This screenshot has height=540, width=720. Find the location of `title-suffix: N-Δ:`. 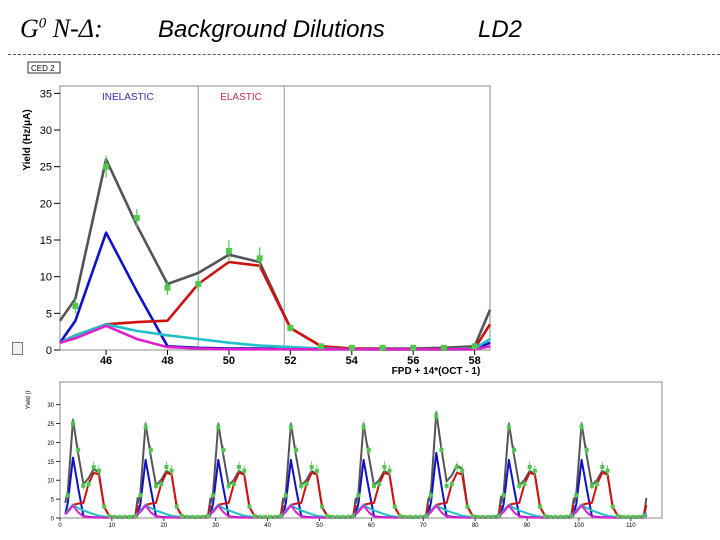

title-suffix: N-Δ: is located at coordinates (74, 28).